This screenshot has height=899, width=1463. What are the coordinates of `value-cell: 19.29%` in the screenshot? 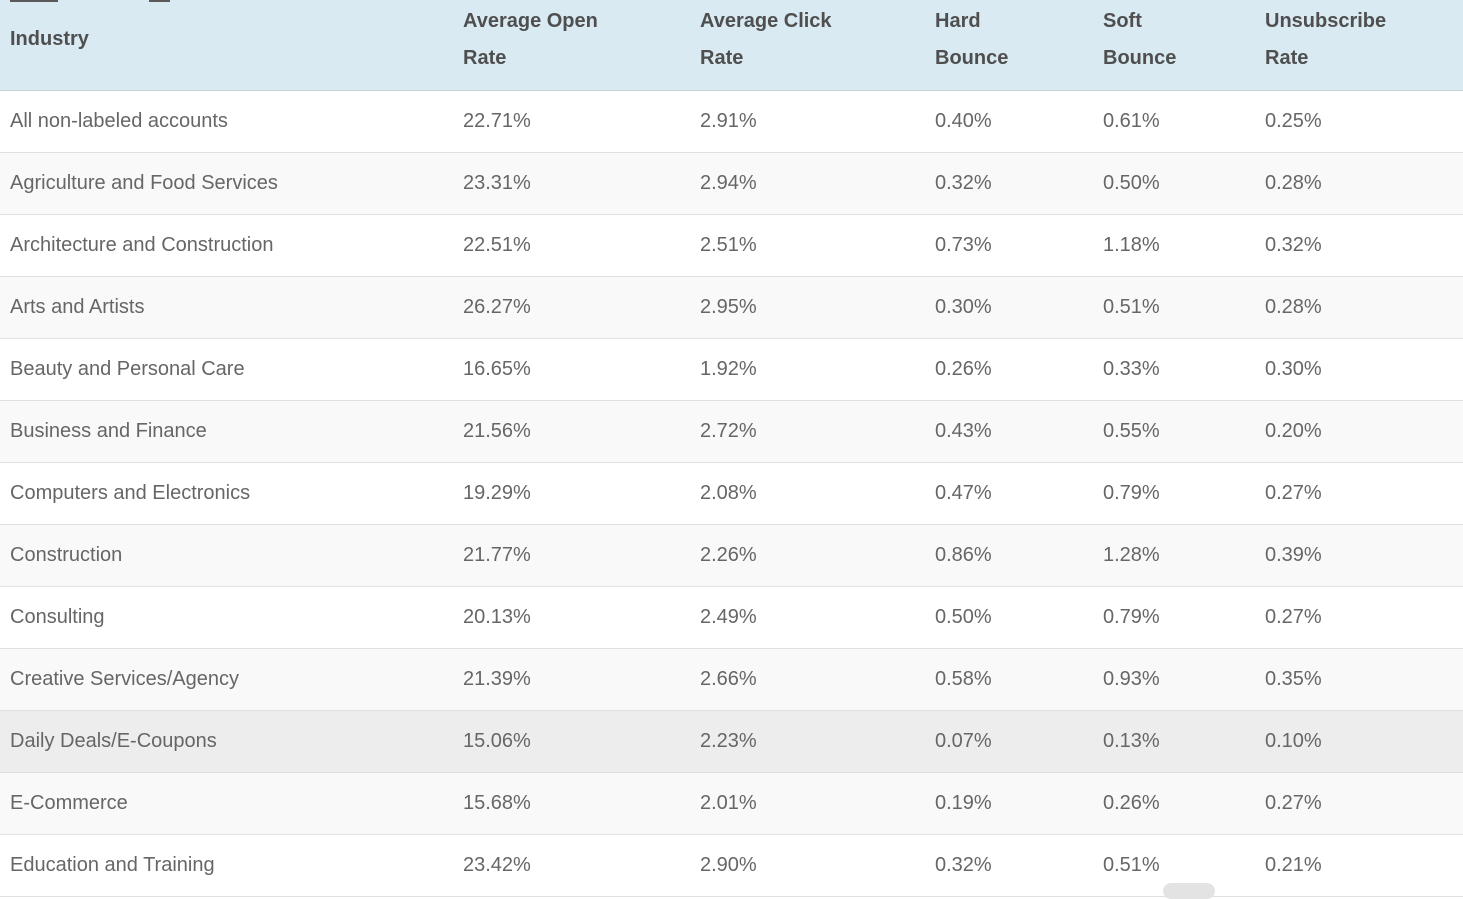 It's located at (571, 493).